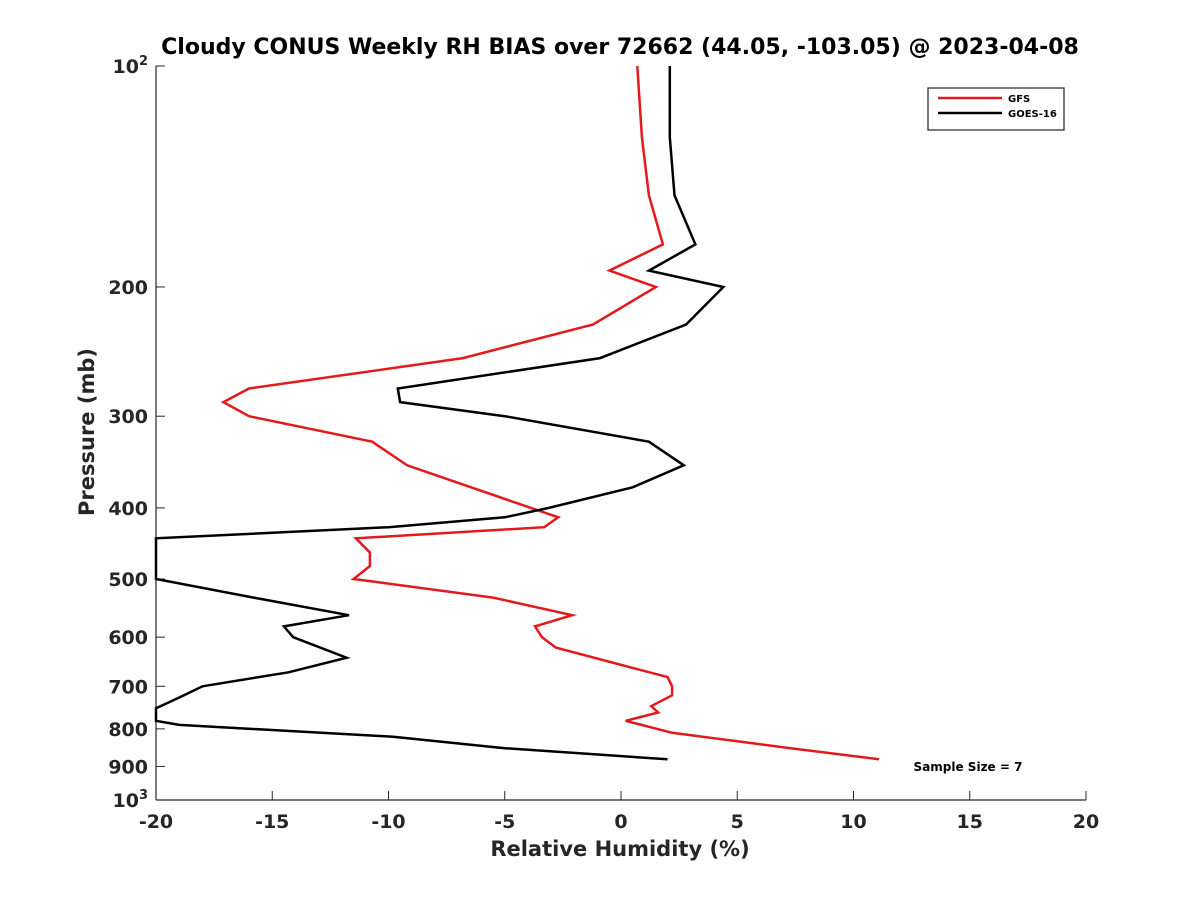 The image size is (1200, 904). Describe the element at coordinates (620, 822) in the screenshot. I see `x-tick-label: 0` at that location.